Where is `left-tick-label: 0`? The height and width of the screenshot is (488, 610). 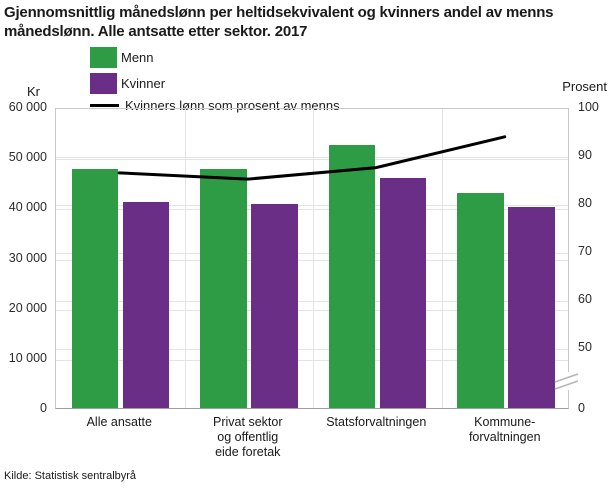
left-tick-label: 0 is located at coordinates (43, 408).